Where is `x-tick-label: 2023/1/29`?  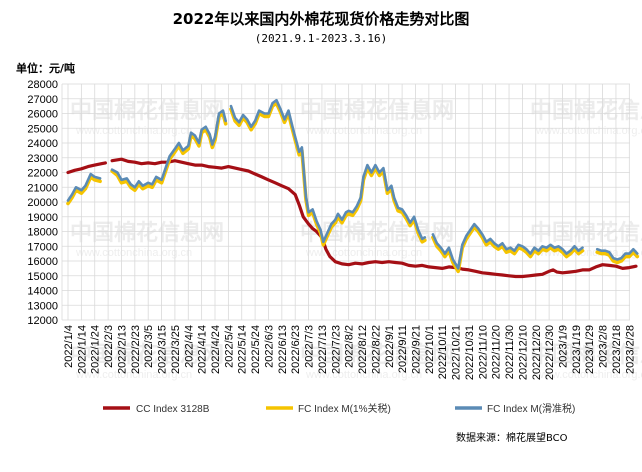
x-tick-label: 2023/1/29 is located at coordinates (590, 349).